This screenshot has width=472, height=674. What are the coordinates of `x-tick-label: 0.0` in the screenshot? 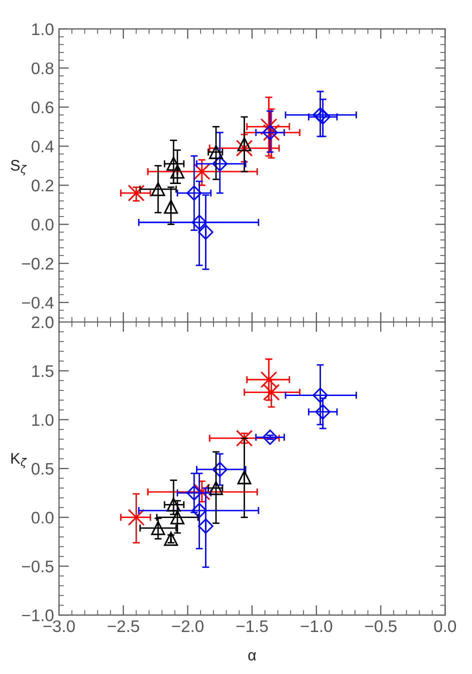 It's located at (445, 626).